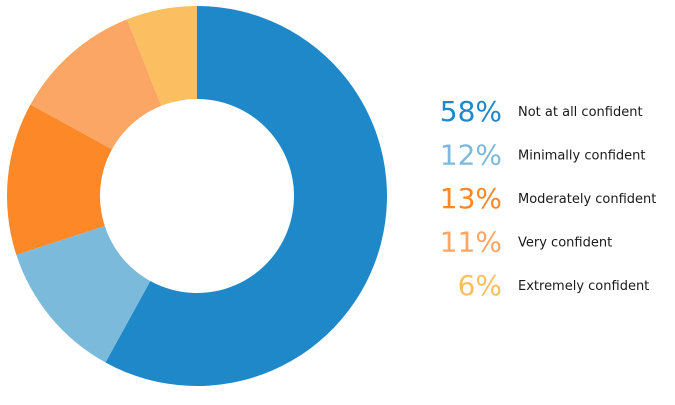  I want to click on legend-label-not-at-all-confident: Not at all confident, so click(580, 112).